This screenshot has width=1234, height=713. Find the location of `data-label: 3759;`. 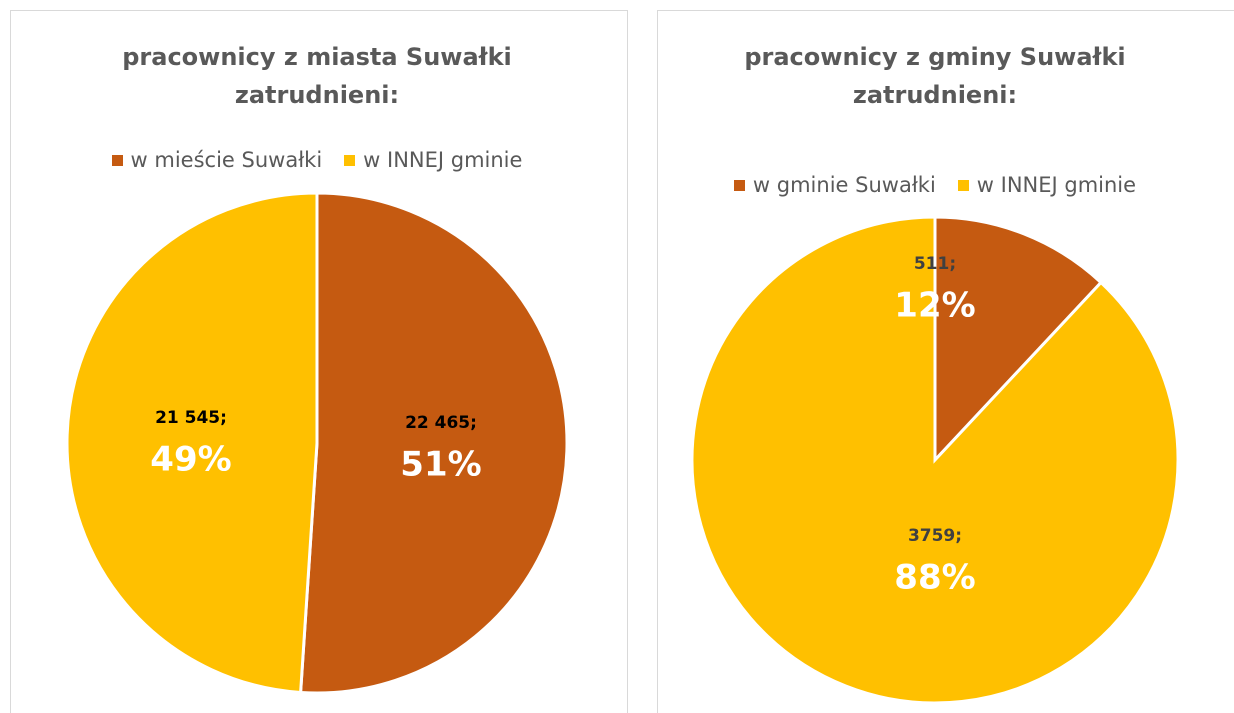

data-label: 3759; is located at coordinates (935, 536).